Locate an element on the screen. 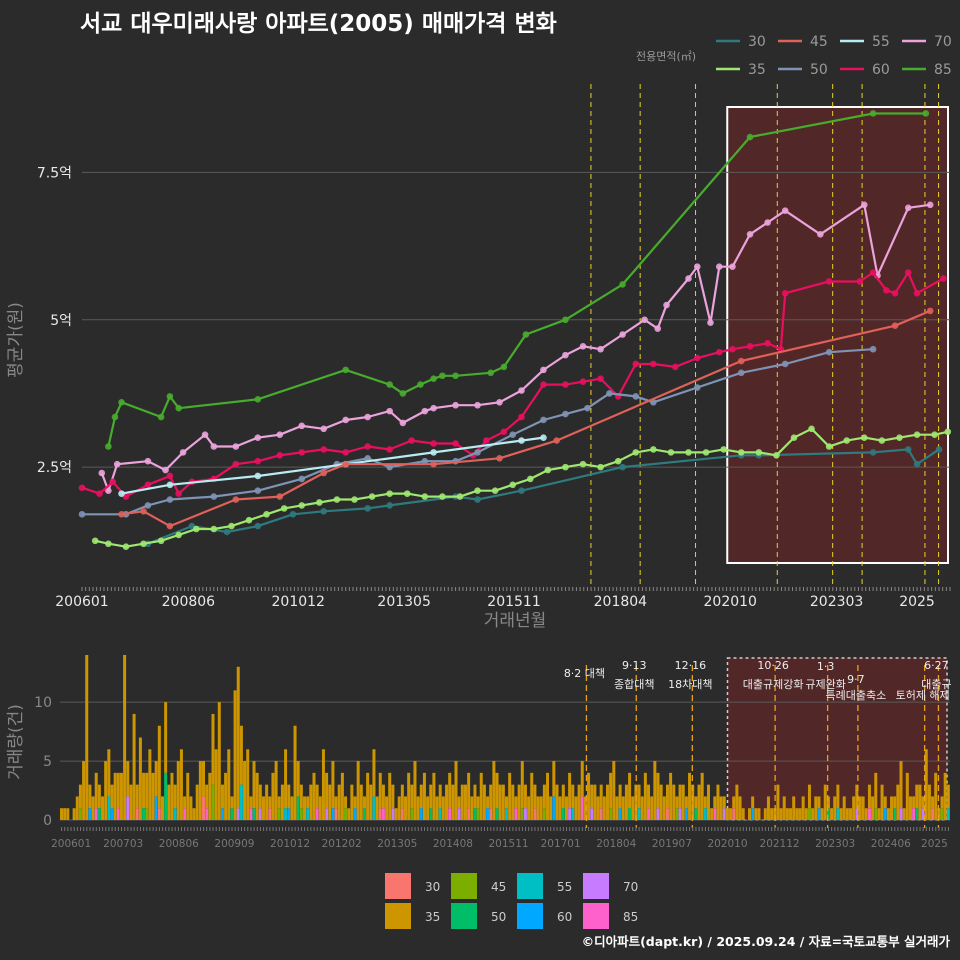 The image size is (960, 960). volume-legend-label-30: 30 is located at coordinates (432, 887).